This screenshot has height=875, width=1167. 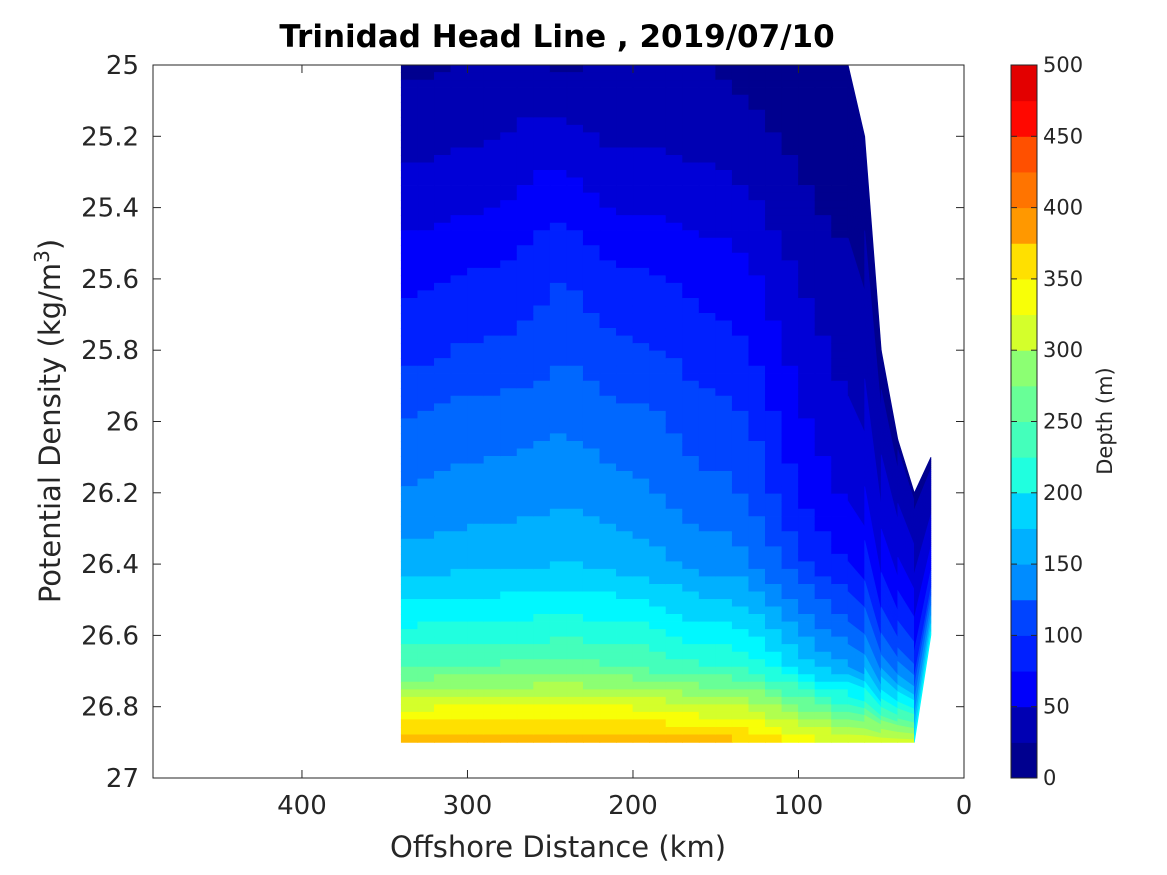 What do you see at coordinates (122, 779) in the screenshot?
I see `y-tick-label: 27` at bounding box center [122, 779].